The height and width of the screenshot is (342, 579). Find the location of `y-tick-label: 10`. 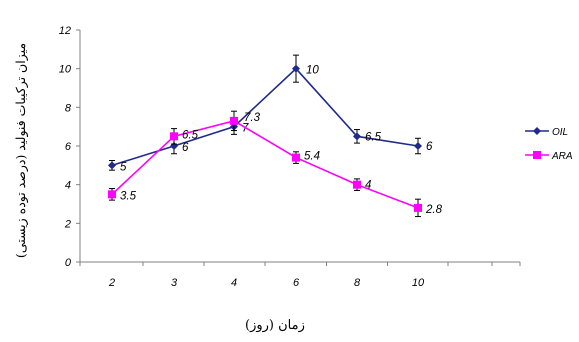

y-tick-label: 10 is located at coordinates (65, 70).